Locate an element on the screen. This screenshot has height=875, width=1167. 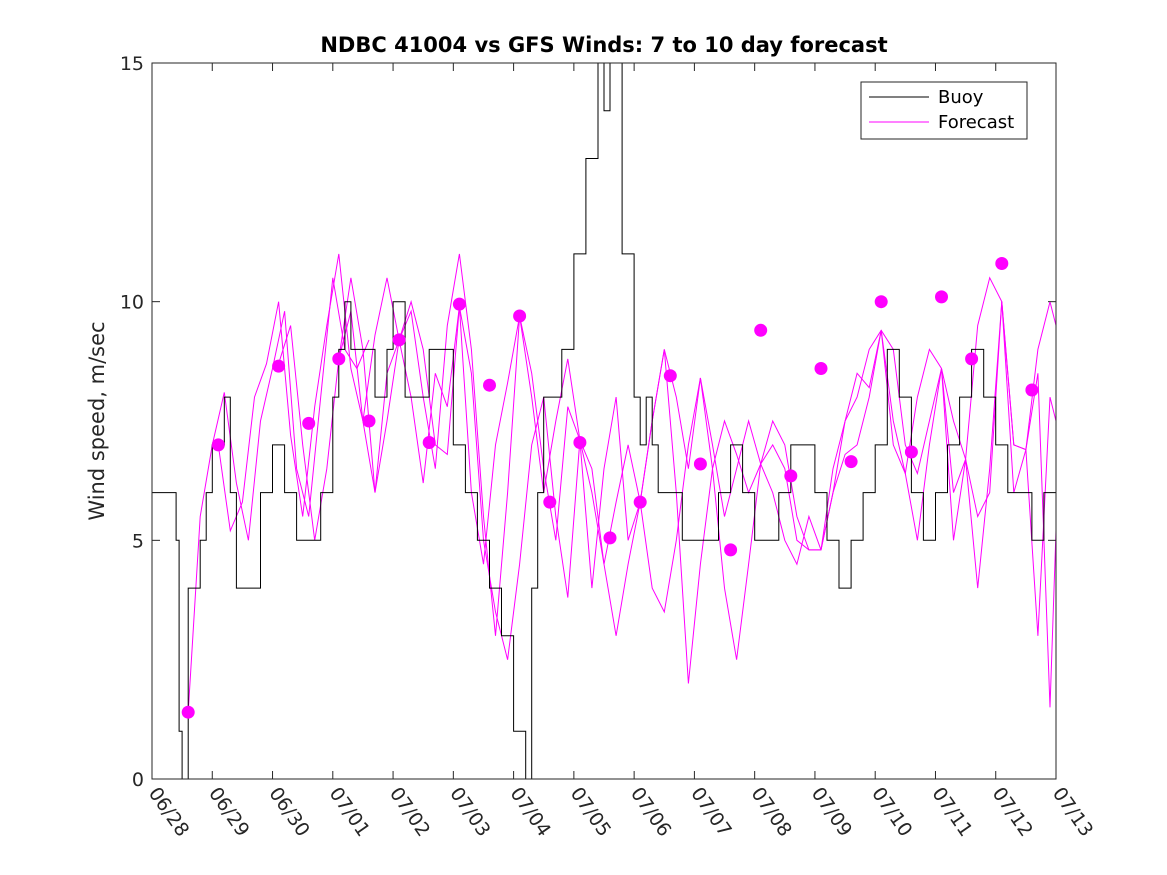
y-tick-label: 5 is located at coordinates (138, 541).